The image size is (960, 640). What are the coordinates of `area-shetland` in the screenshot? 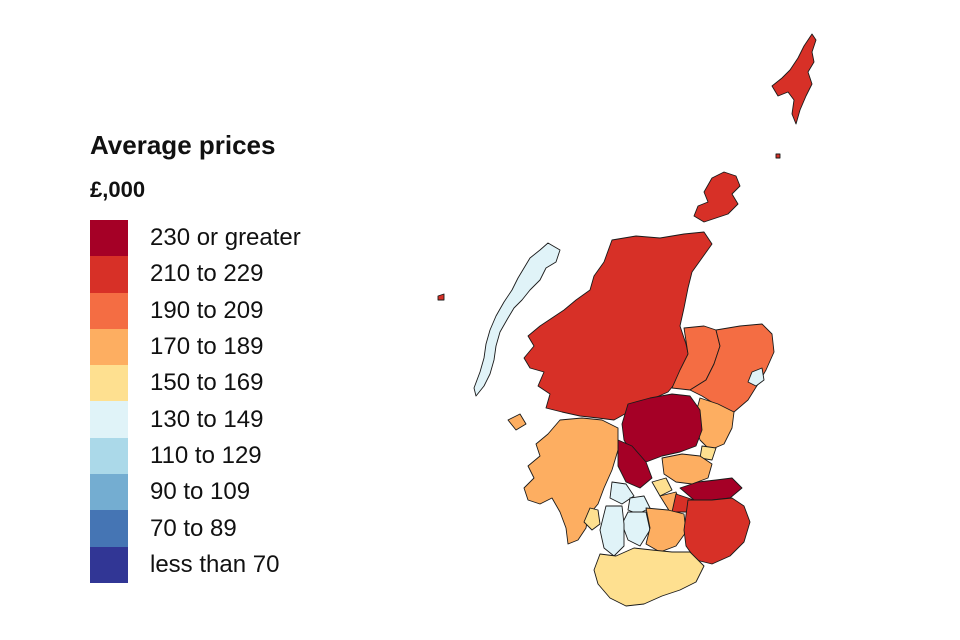 It's located at (794, 79).